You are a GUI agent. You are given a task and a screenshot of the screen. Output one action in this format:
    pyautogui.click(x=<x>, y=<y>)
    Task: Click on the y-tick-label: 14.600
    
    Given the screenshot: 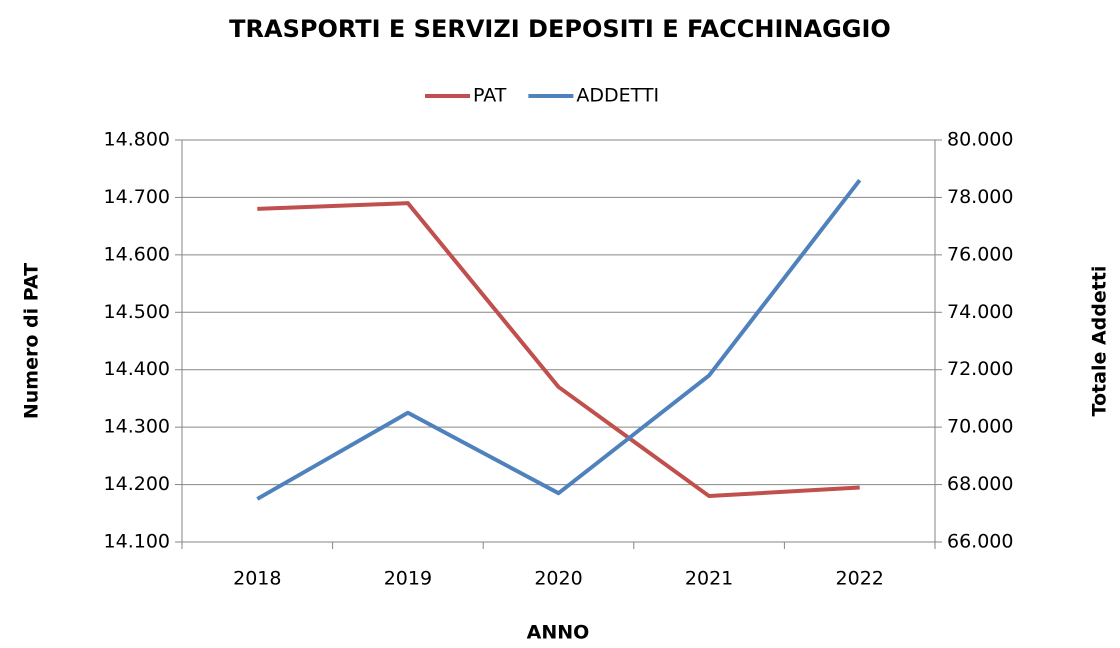 What is the action you would take?
    pyautogui.click(x=137, y=254)
    